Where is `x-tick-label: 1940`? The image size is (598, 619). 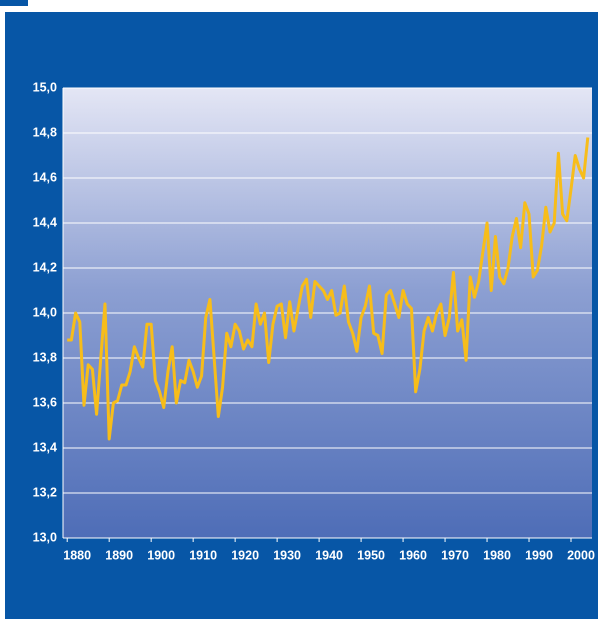
x-tick-label: 1940 is located at coordinates (329, 555).